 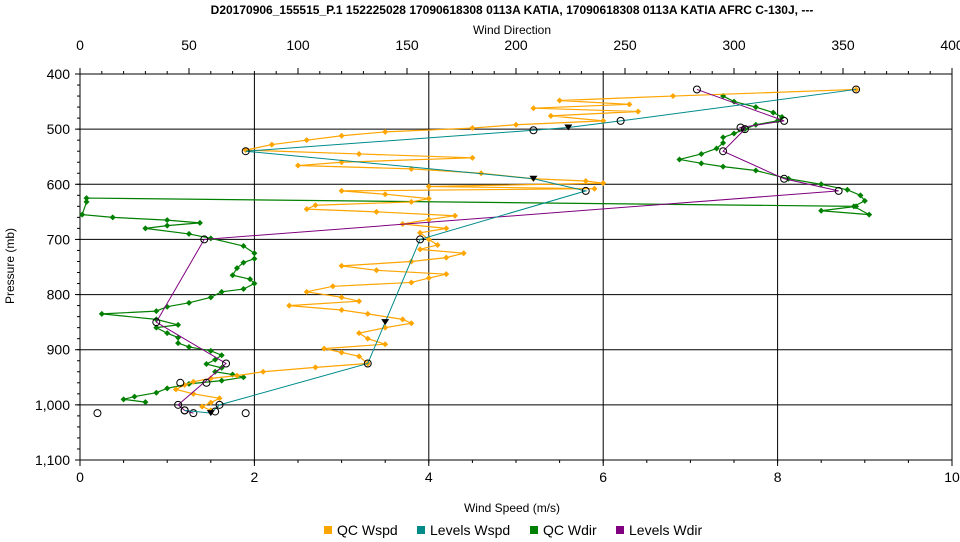 I want to click on bottom-tick-label: 0, so click(x=80, y=477).